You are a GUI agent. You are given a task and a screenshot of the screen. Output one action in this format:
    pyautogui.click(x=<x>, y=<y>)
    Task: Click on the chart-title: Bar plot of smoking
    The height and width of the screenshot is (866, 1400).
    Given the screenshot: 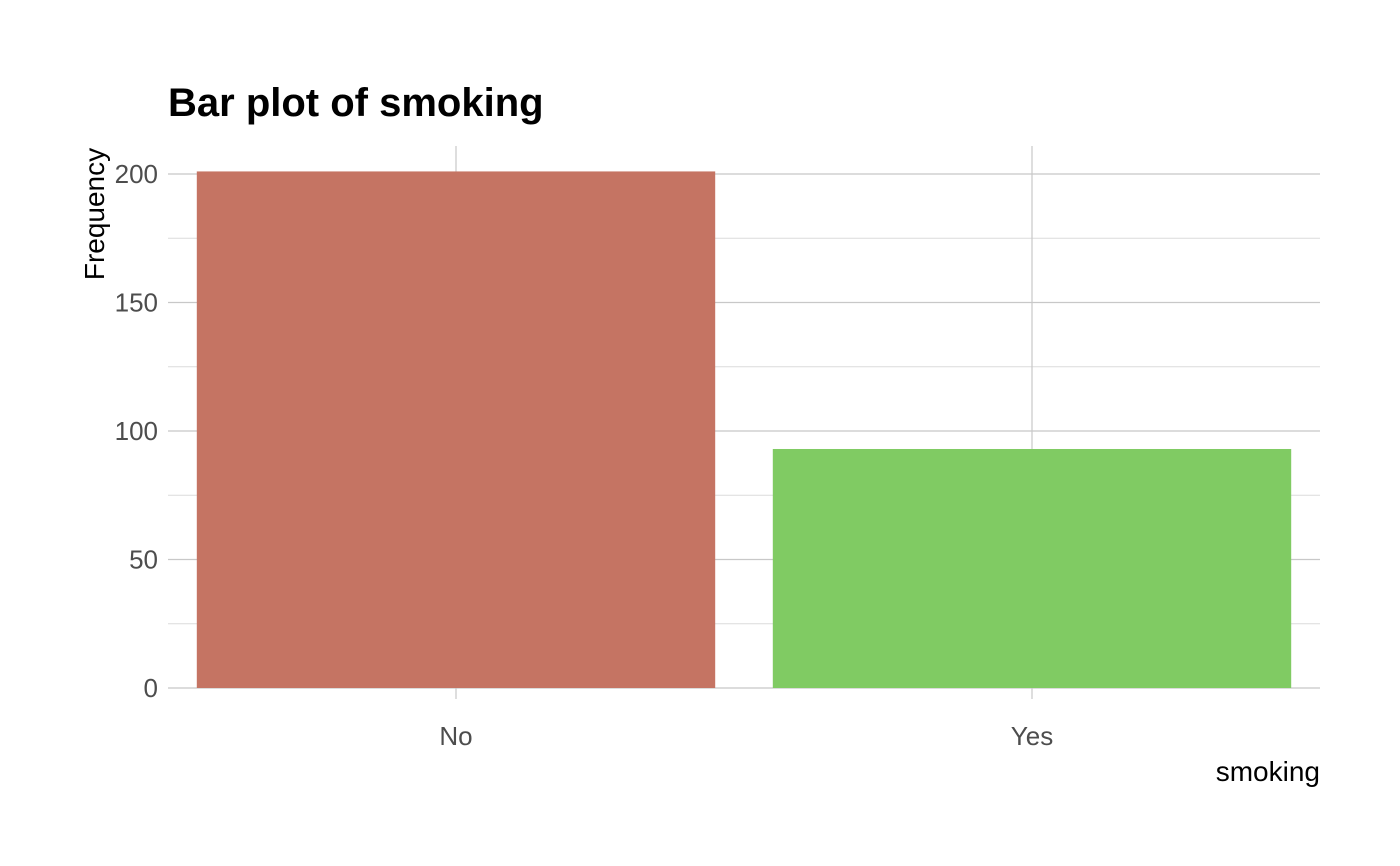 What is the action you would take?
    pyautogui.click(x=356, y=103)
    